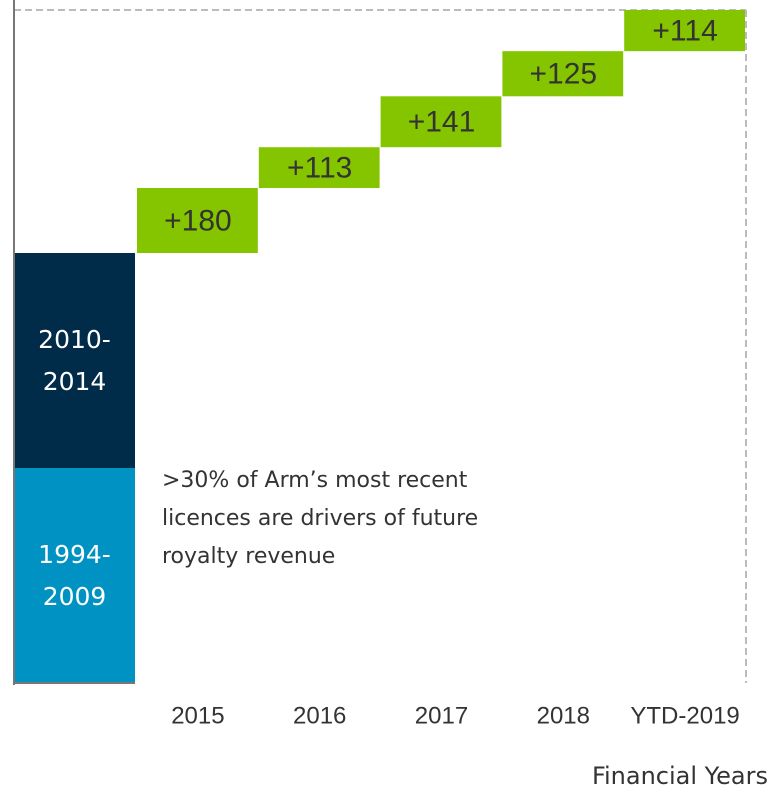  What do you see at coordinates (197, 715) in the screenshot?
I see `x-tick-label: 2015` at bounding box center [197, 715].